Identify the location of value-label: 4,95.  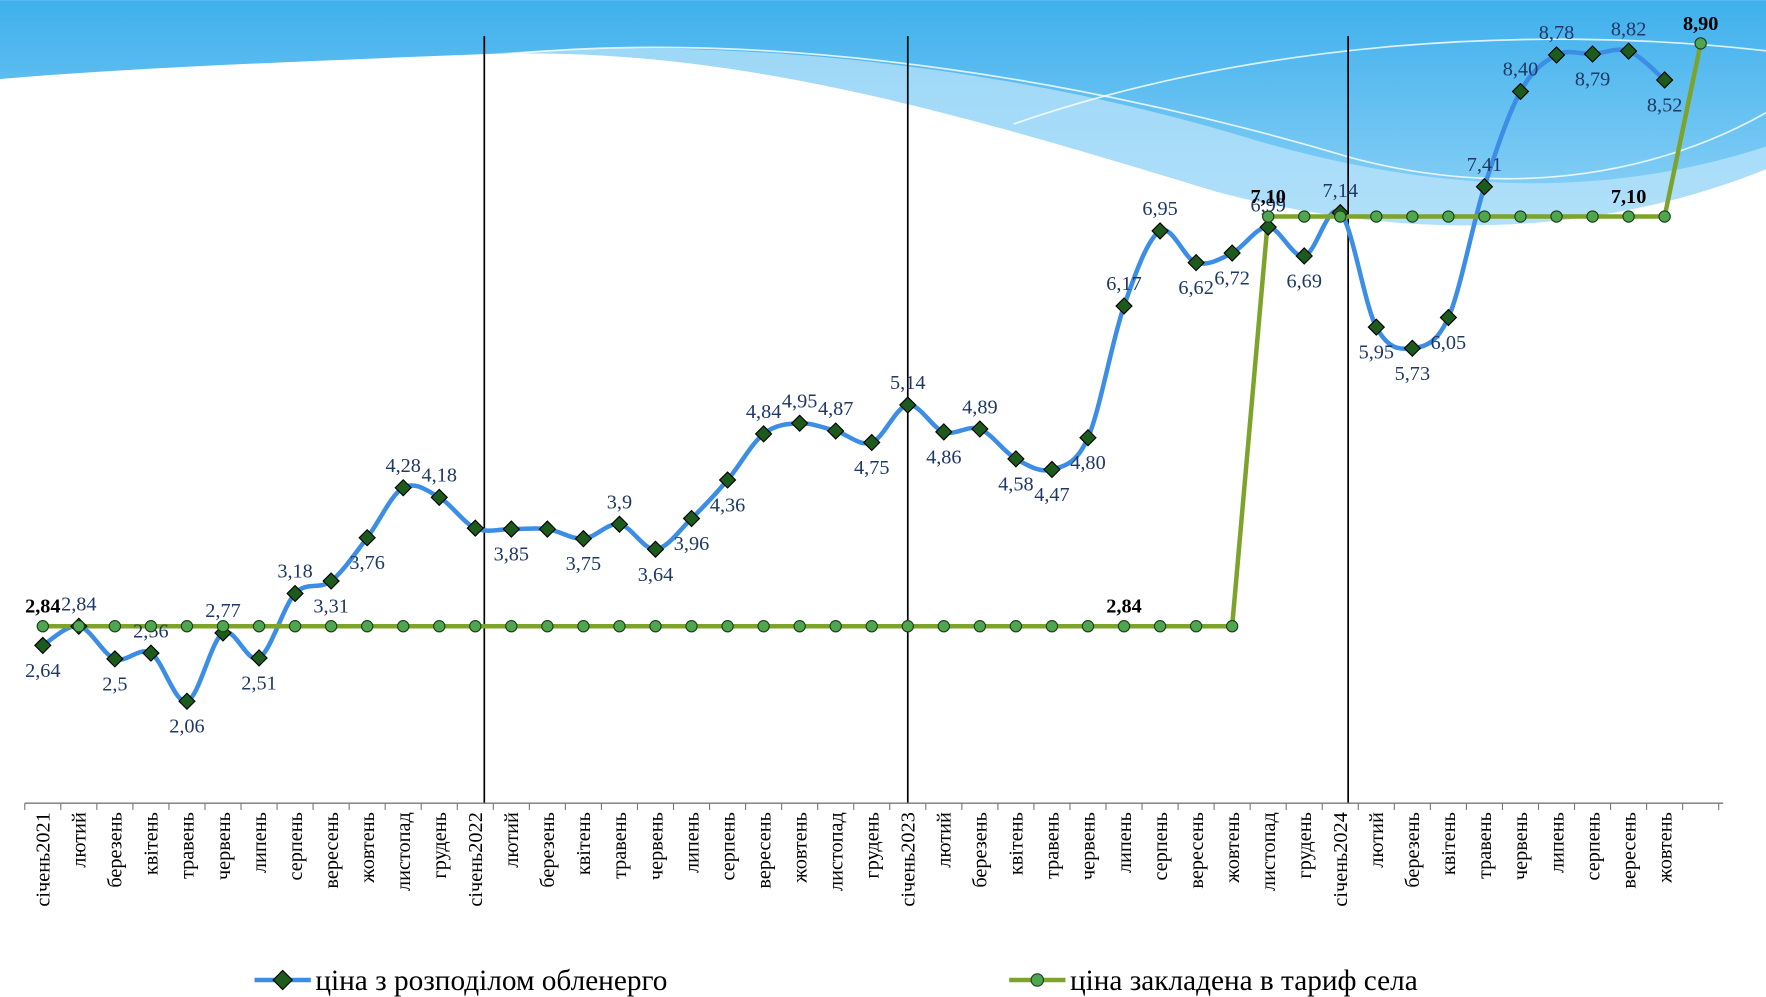
(799, 402).